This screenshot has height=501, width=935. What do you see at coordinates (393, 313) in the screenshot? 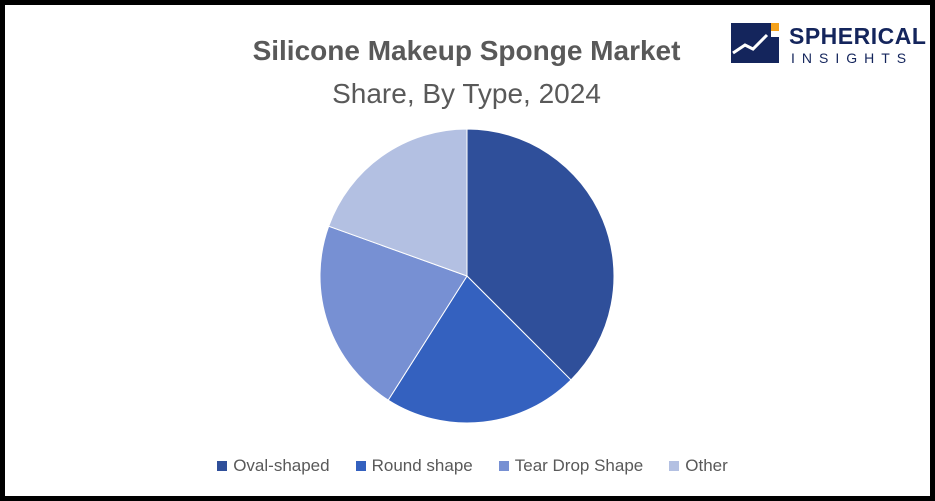
I see `pie-slice-tear-drop-shape` at bounding box center [393, 313].